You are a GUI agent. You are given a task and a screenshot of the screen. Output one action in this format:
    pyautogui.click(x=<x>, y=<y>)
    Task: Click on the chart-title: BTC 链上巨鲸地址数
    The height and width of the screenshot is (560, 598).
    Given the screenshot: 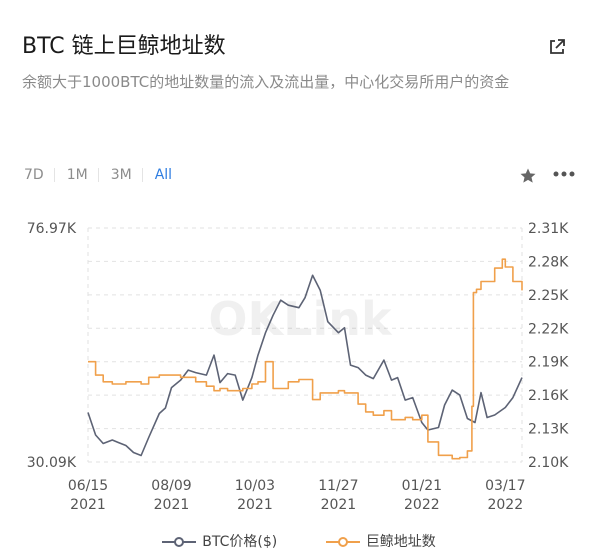 What is the action you would take?
    pyautogui.click(x=124, y=46)
    